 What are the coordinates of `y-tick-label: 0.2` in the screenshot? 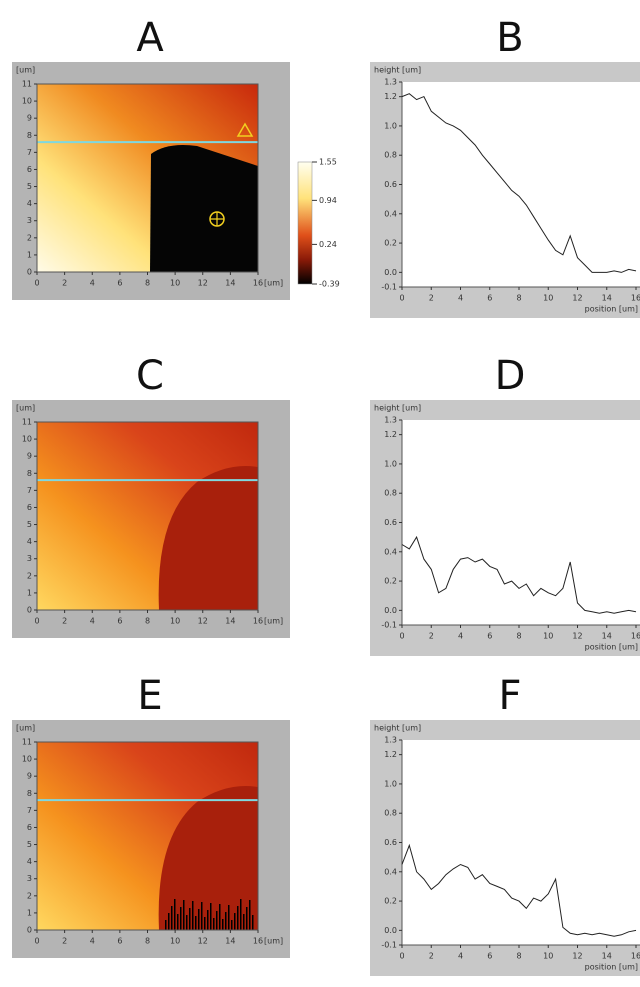 It's located at (390, 243).